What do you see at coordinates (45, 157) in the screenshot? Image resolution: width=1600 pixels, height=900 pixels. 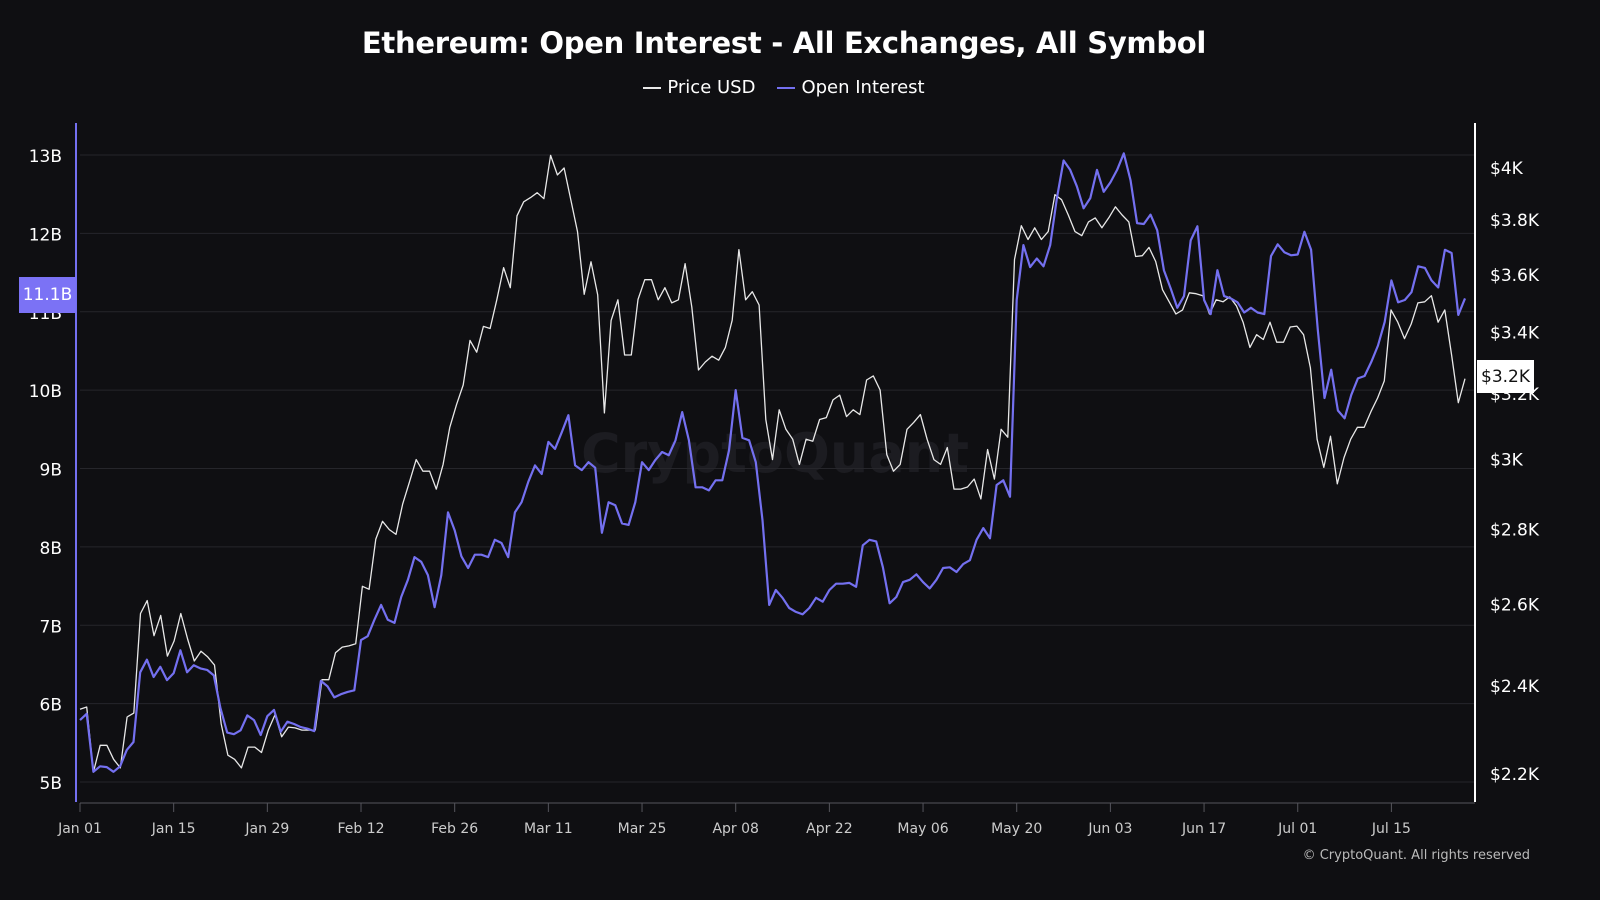 I see `left-axis-tick-label: 13B` at bounding box center [45, 157].